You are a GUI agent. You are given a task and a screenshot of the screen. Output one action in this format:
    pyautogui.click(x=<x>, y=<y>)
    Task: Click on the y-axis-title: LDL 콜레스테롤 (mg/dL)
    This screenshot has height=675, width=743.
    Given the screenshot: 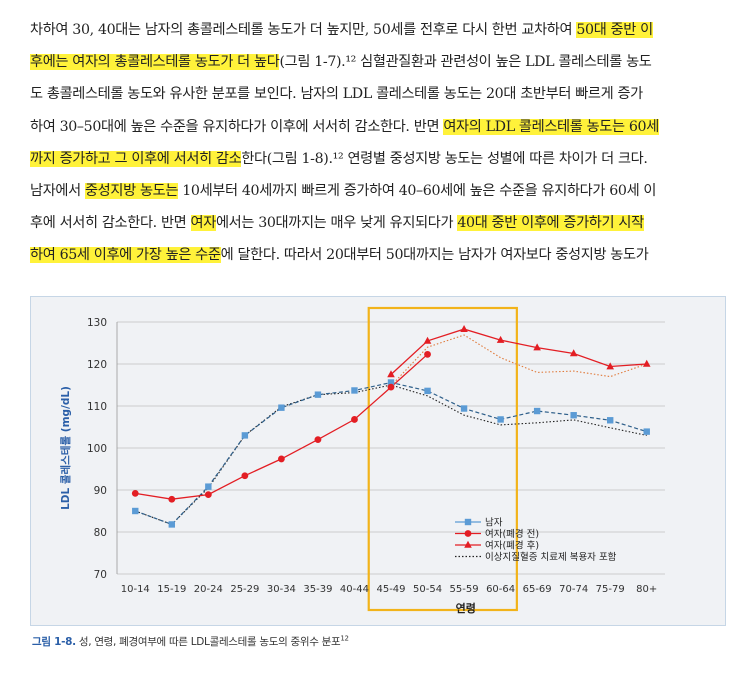 What is the action you would take?
    pyautogui.click(x=65, y=448)
    